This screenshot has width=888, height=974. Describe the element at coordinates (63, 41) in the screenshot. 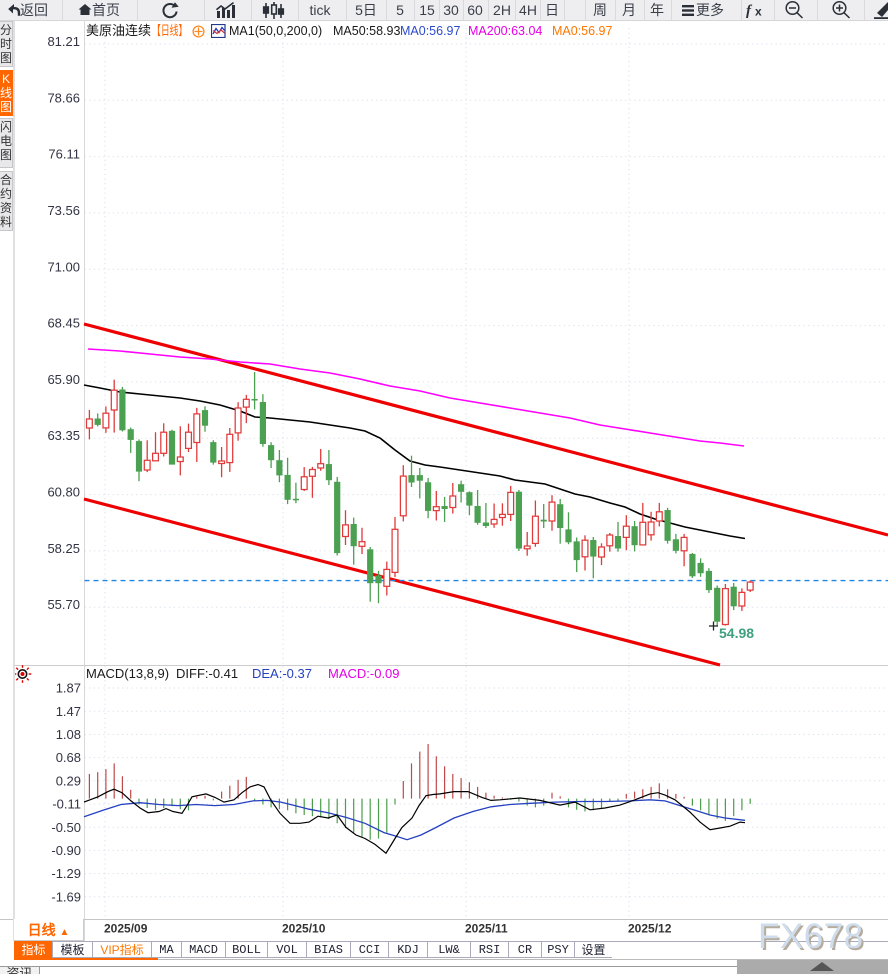

I see `svg-text: 81.21` at that location.